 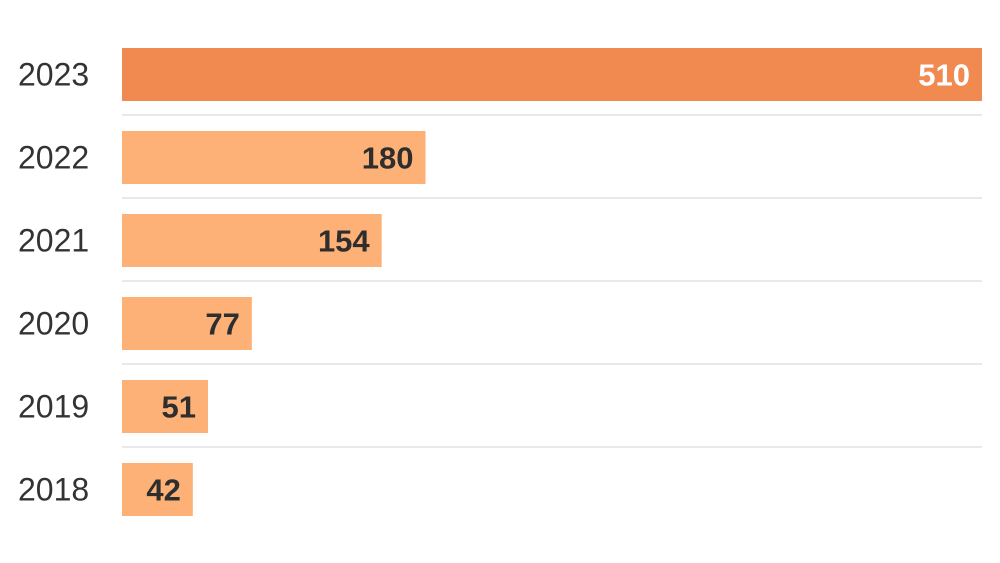 I want to click on bar-2019, so click(x=165, y=406).